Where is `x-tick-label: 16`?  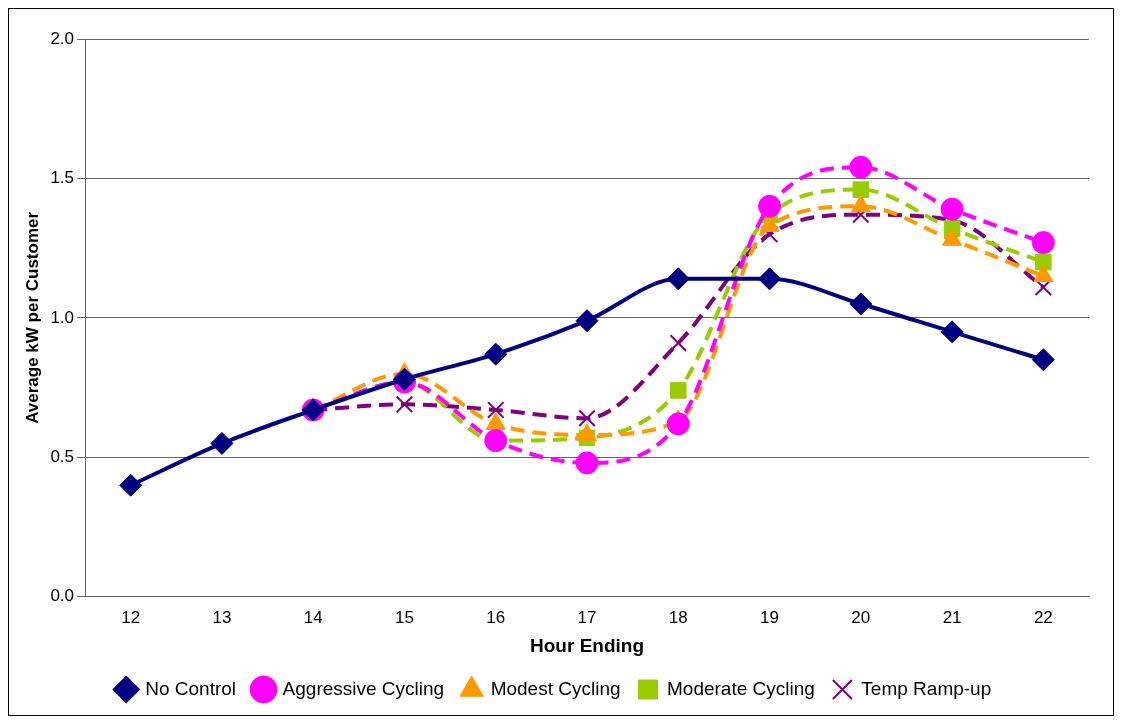 x-tick-label: 16 is located at coordinates (496, 617).